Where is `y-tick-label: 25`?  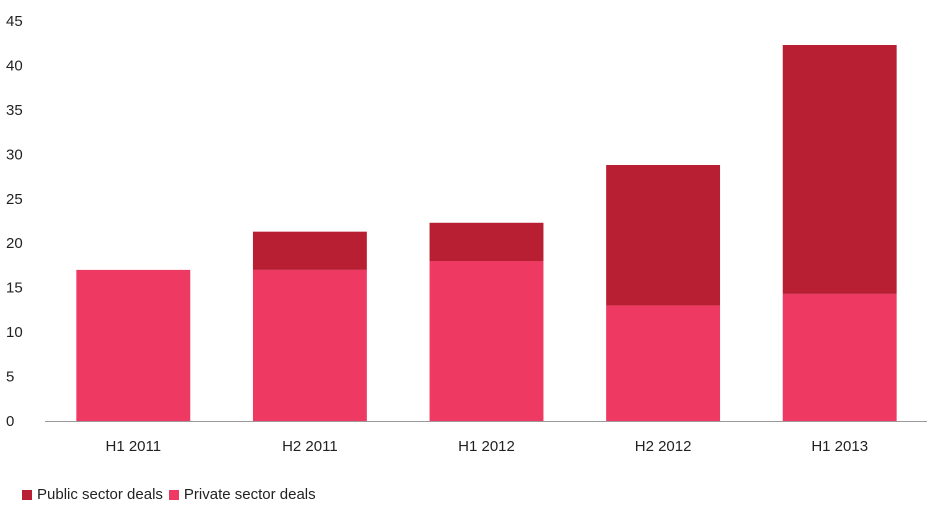
y-tick-label: 25 is located at coordinates (14, 199).